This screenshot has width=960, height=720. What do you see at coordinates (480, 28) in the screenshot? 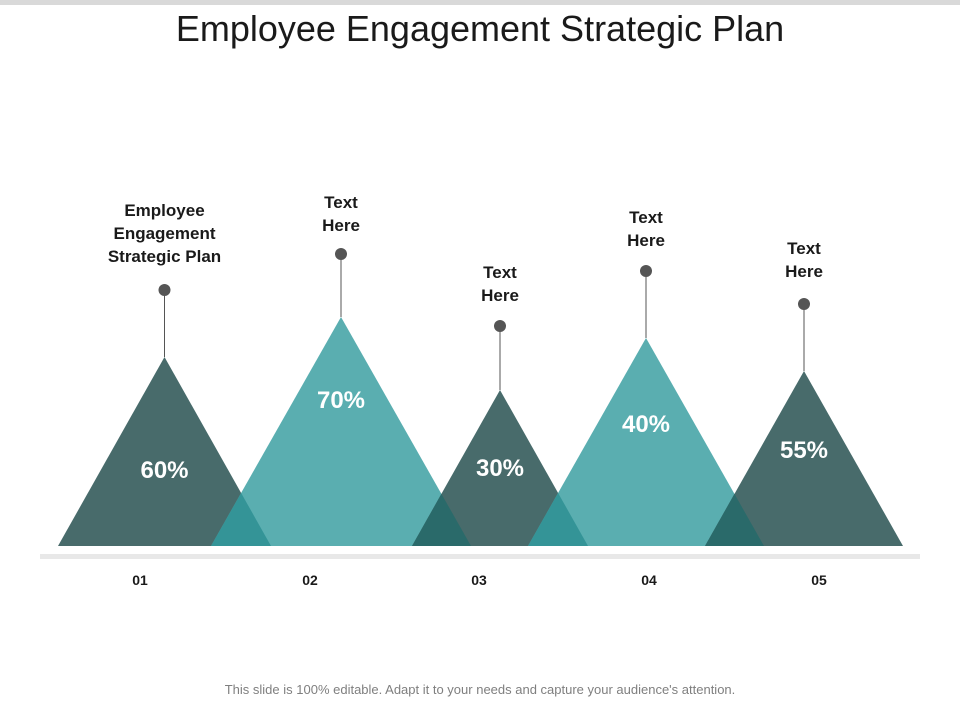
I see `page-title: Employee Engagement Strategic Plan` at bounding box center [480, 28].